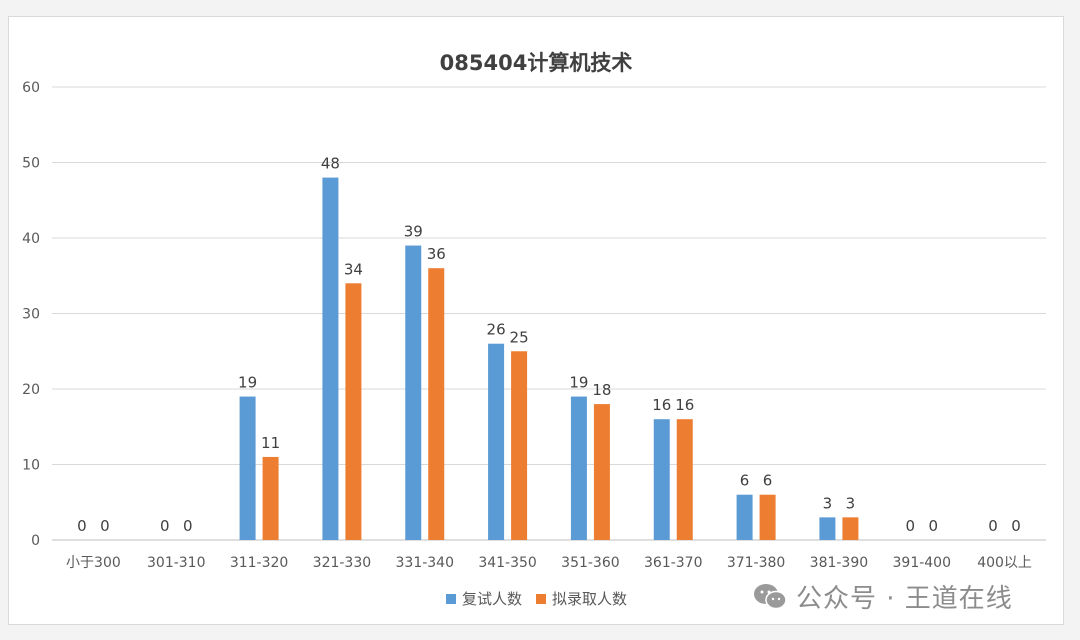 This screenshot has height=640, width=1080. What do you see at coordinates (507, 563) in the screenshot?
I see `x-tick-label: 341-350` at bounding box center [507, 563].